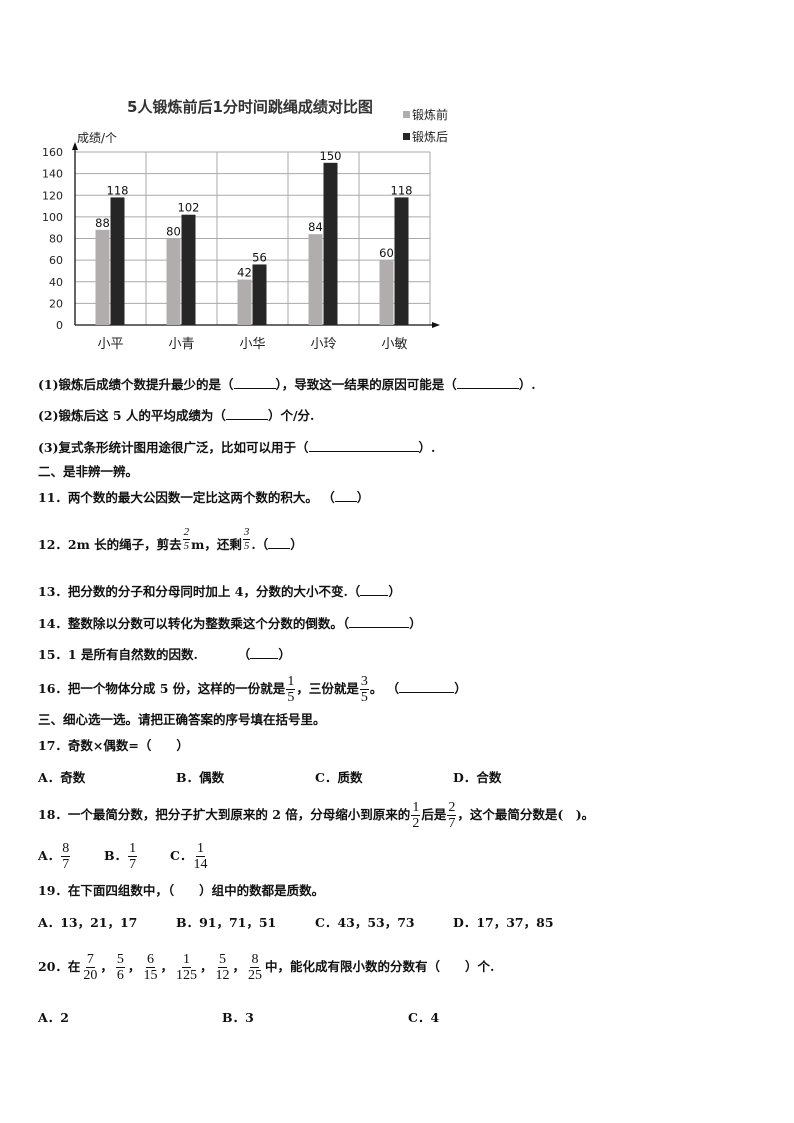 The width and height of the screenshot is (794, 1123). Describe the element at coordinates (503, 922) in the screenshot. I see `option-d: D．17，37，85` at that location.